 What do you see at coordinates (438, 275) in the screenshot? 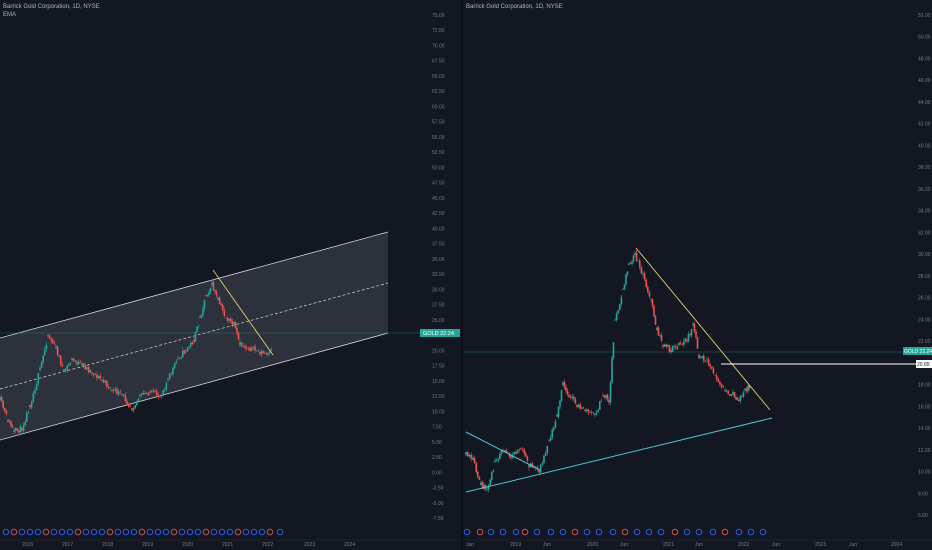
I see `left-y-tick-label: 32.50` at bounding box center [438, 275].